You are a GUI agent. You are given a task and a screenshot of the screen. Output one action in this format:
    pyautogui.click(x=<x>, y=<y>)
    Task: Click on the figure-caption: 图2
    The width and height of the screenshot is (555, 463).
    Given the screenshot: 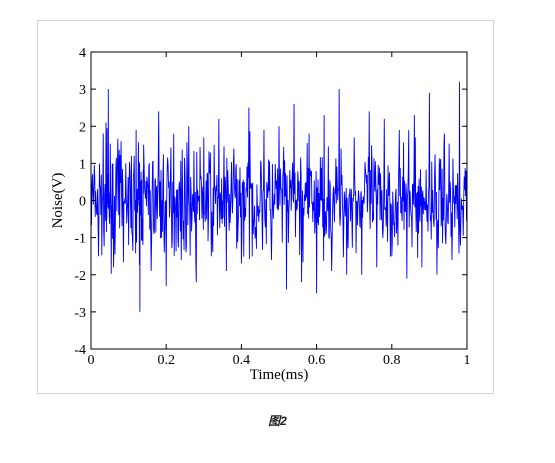 What is the action you would take?
    pyautogui.click(x=277, y=421)
    